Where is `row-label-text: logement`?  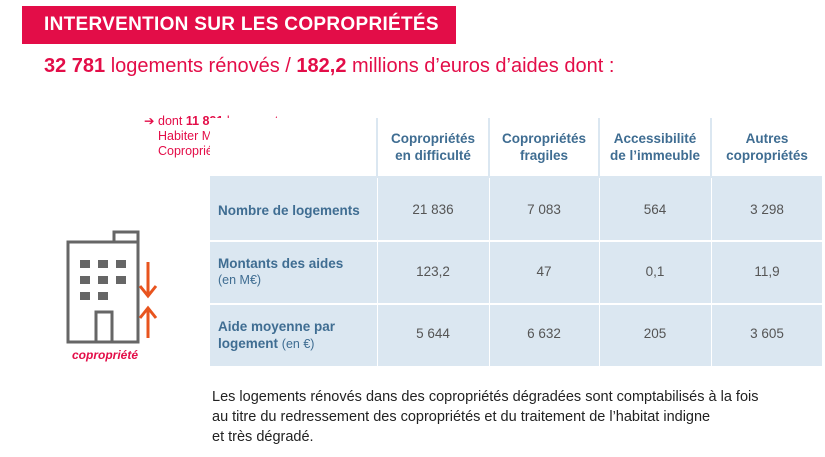 row-label-text: logement is located at coordinates (248, 343).